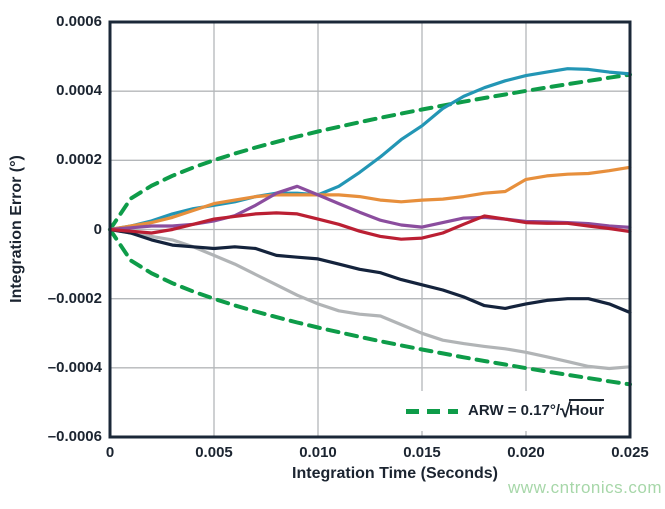 This screenshot has width=665, height=509. I want to click on x-axis-title: Integration Time (Seconds), so click(395, 473).